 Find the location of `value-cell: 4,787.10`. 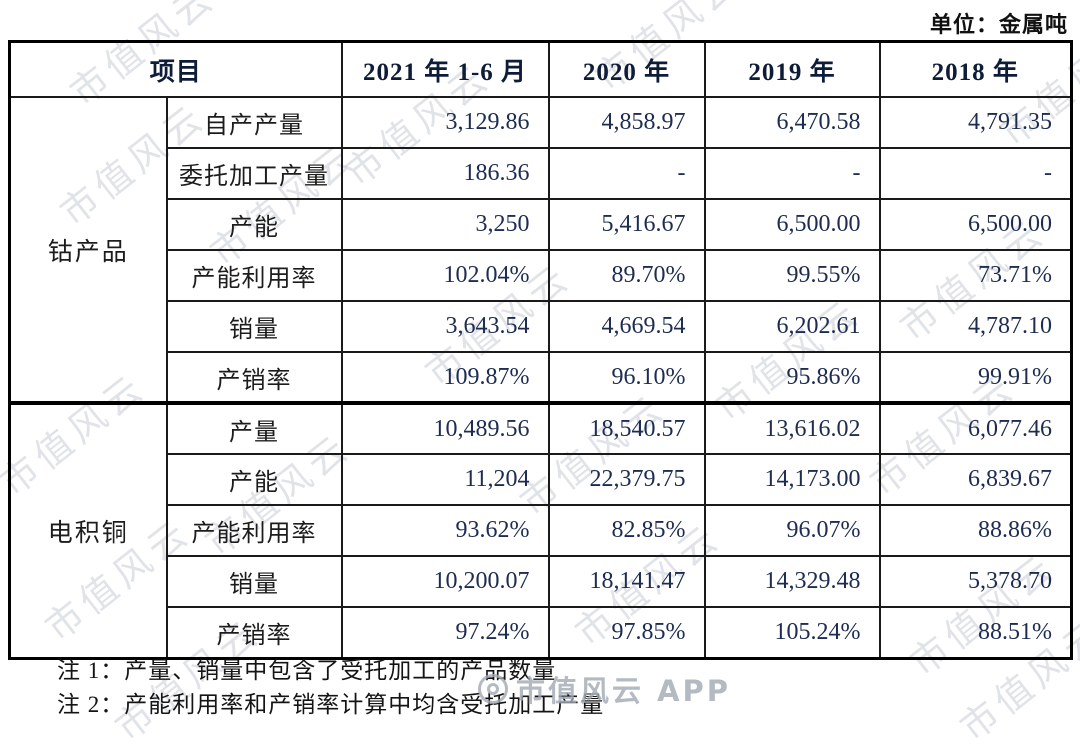

value-cell: 4,787.10 is located at coordinates (975, 326).